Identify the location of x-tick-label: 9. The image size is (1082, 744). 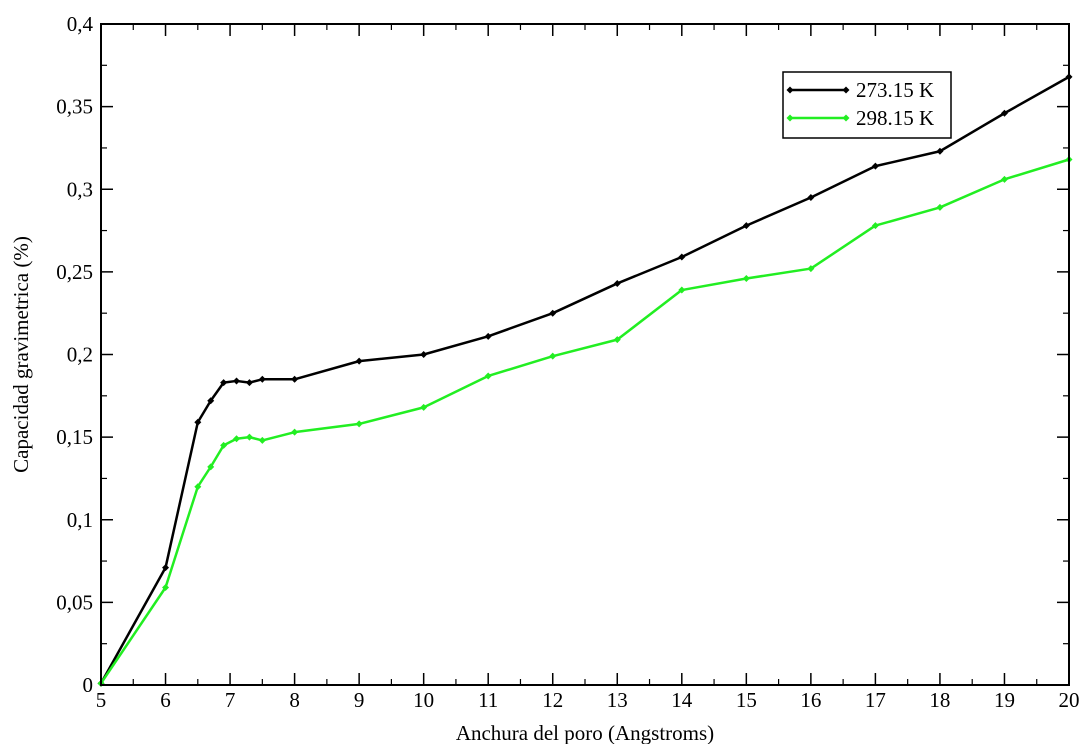
(359, 700).